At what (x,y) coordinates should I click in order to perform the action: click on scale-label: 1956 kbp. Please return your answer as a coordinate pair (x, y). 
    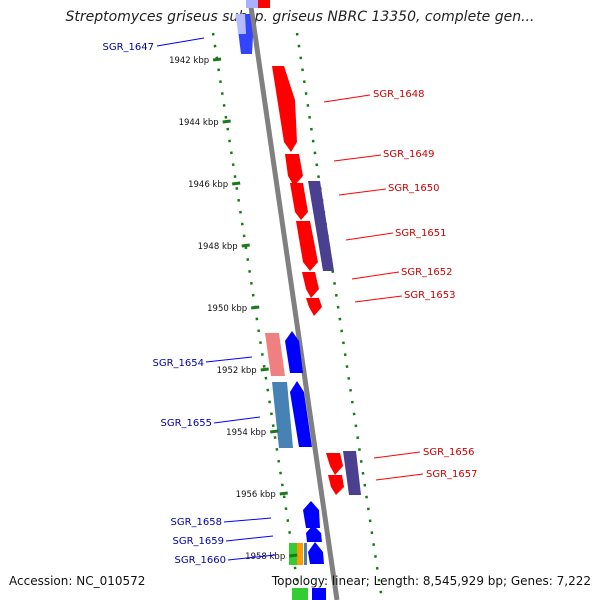
    Looking at the image, I should click on (256, 495).